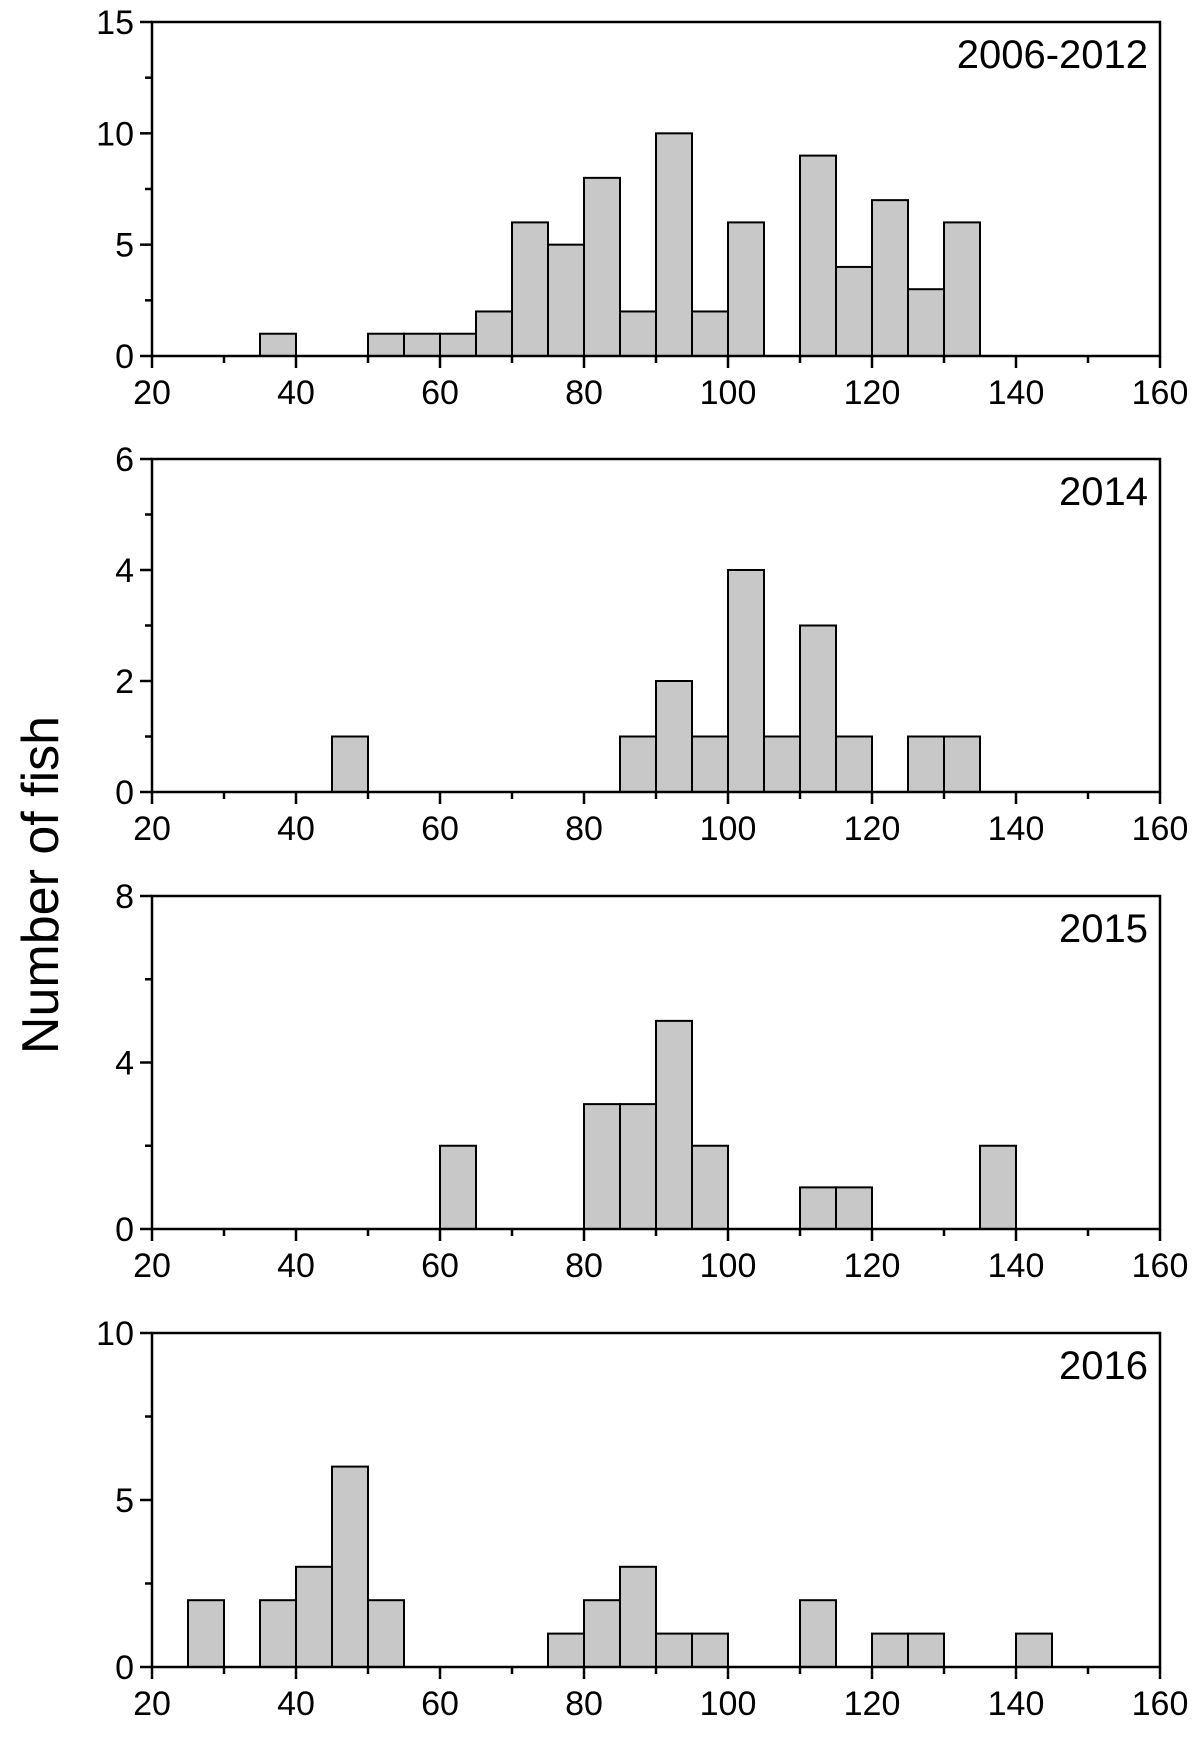  What do you see at coordinates (1103, 492) in the screenshot?
I see `panel-title: 2014` at bounding box center [1103, 492].